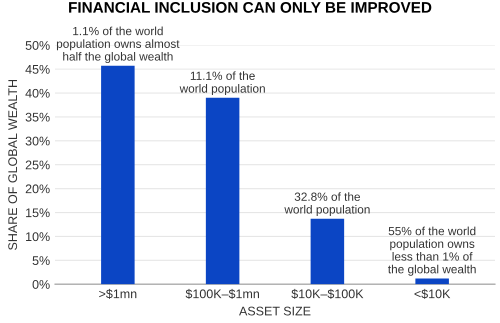  I want to click on y-tick-label: 10%, so click(38, 237).